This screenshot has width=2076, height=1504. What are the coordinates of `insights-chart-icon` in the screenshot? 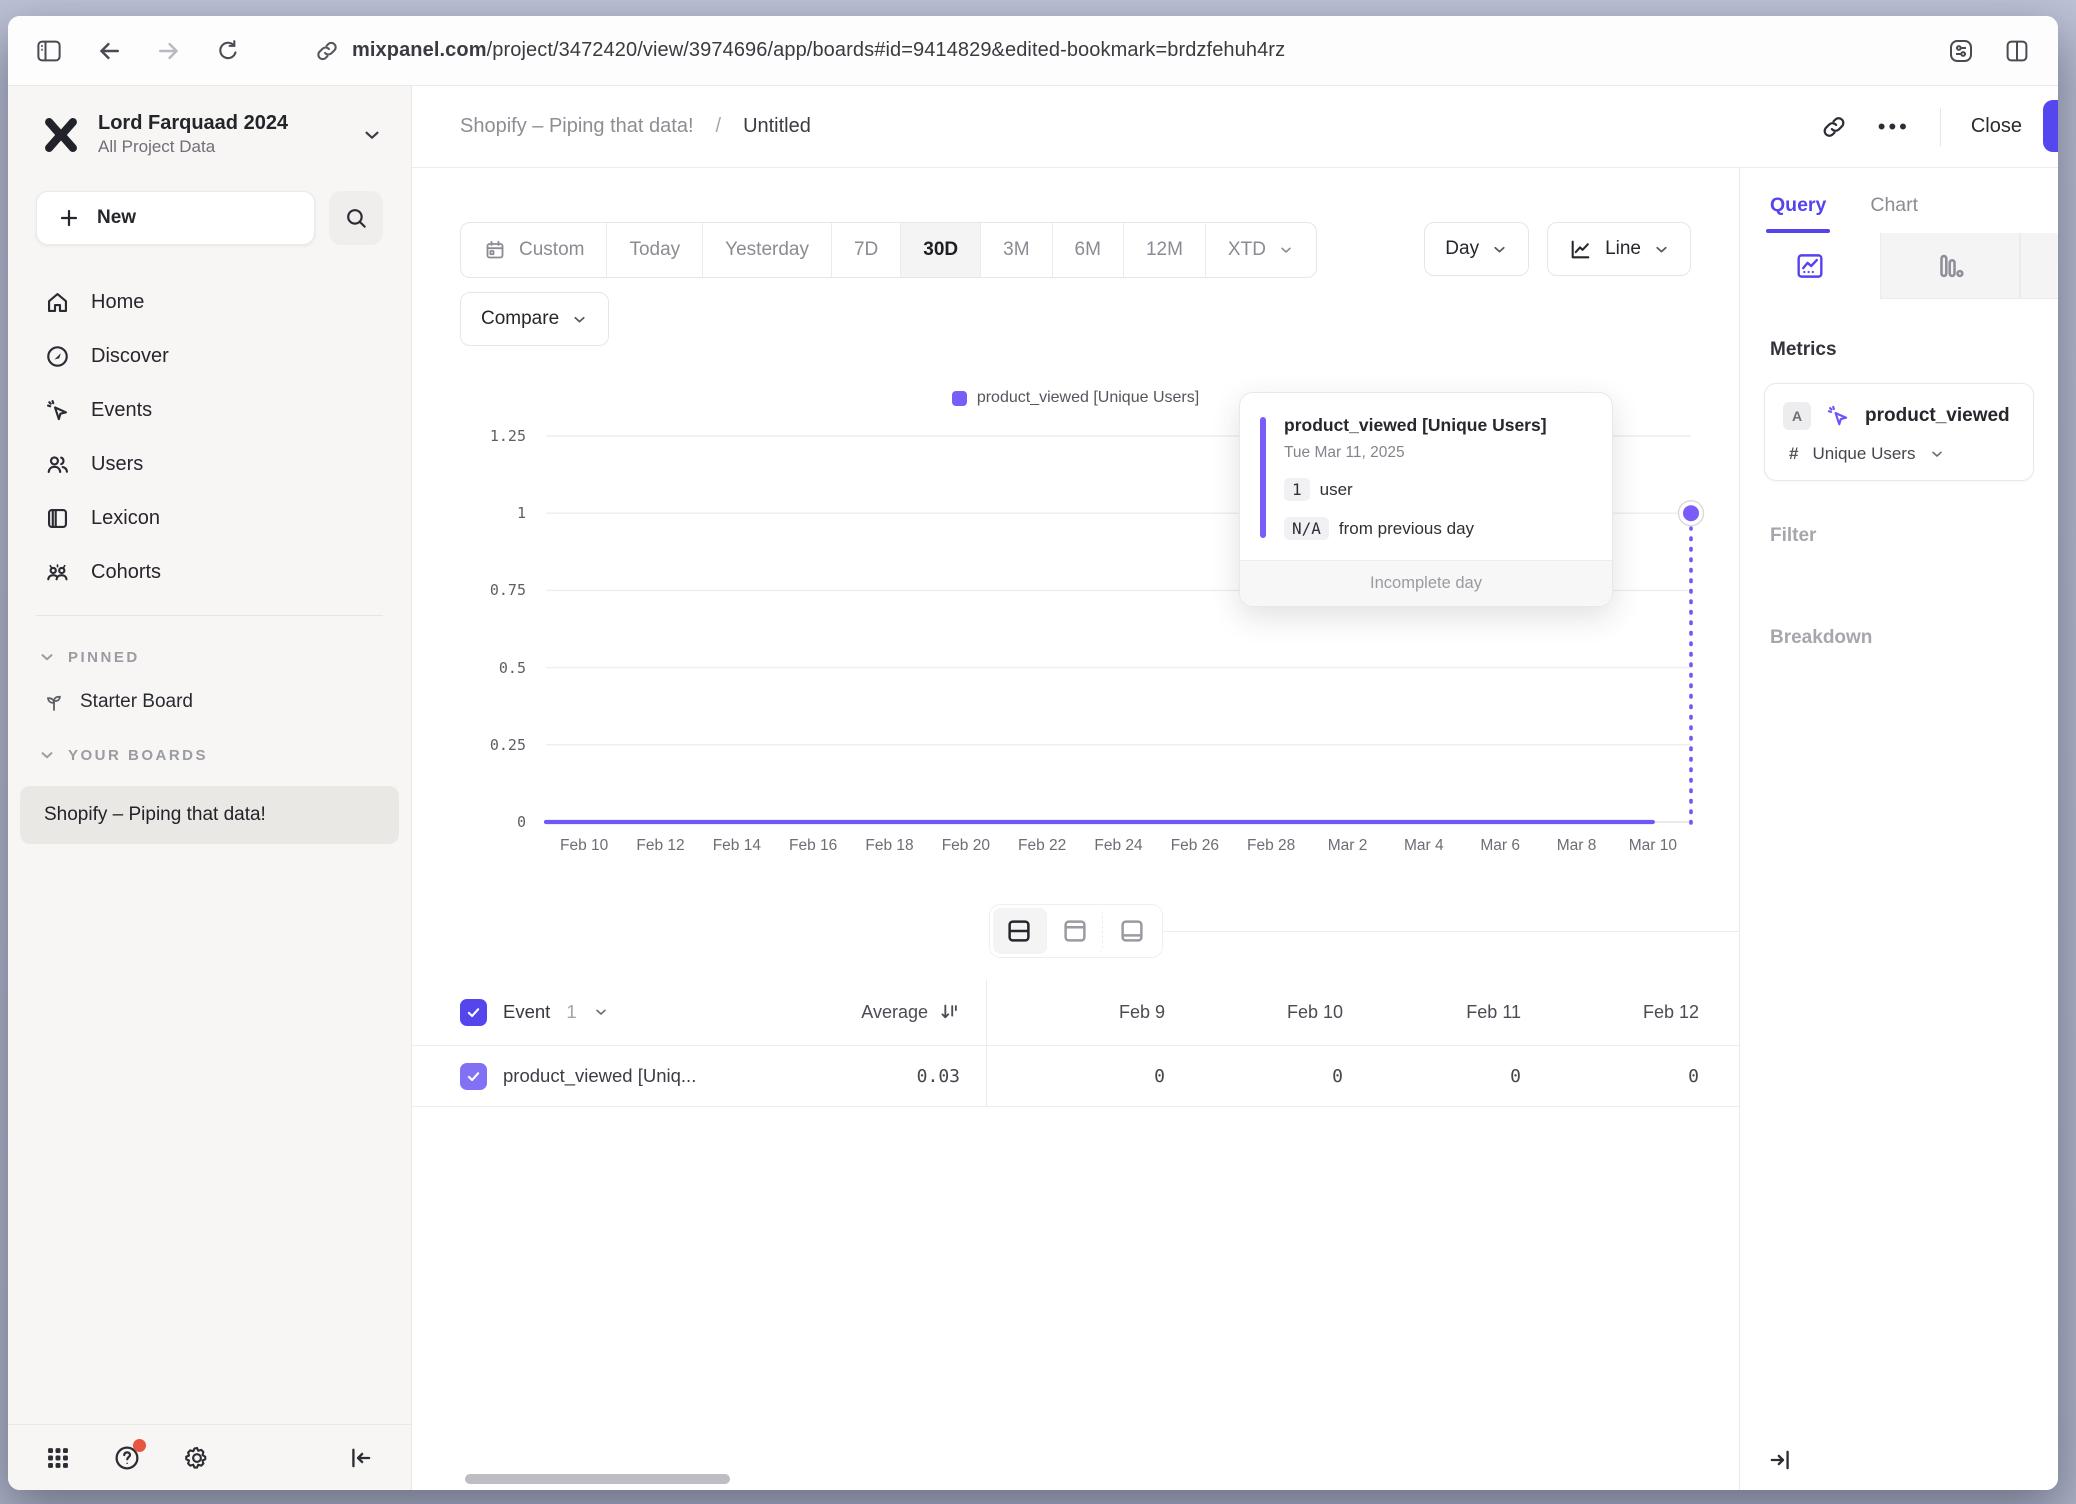 It's located at (1810, 266).